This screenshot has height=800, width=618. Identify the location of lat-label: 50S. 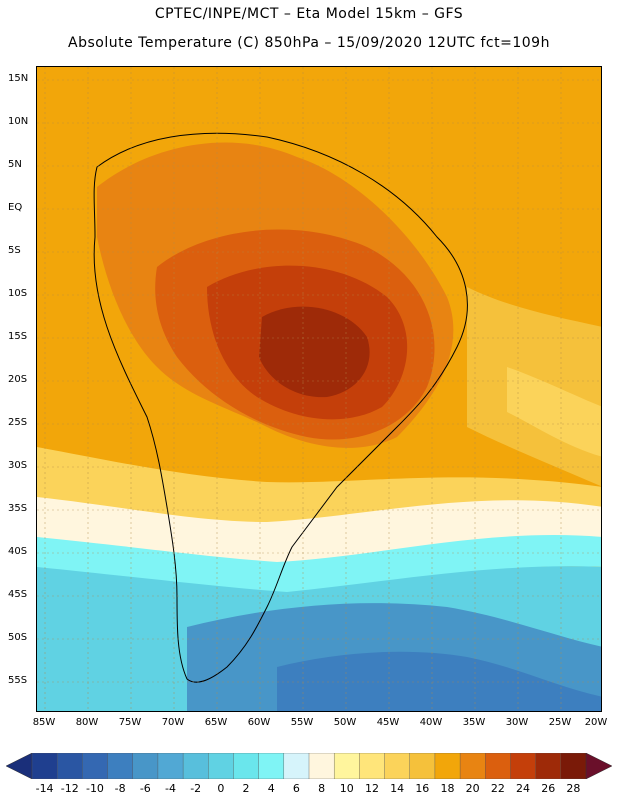
(18, 637).